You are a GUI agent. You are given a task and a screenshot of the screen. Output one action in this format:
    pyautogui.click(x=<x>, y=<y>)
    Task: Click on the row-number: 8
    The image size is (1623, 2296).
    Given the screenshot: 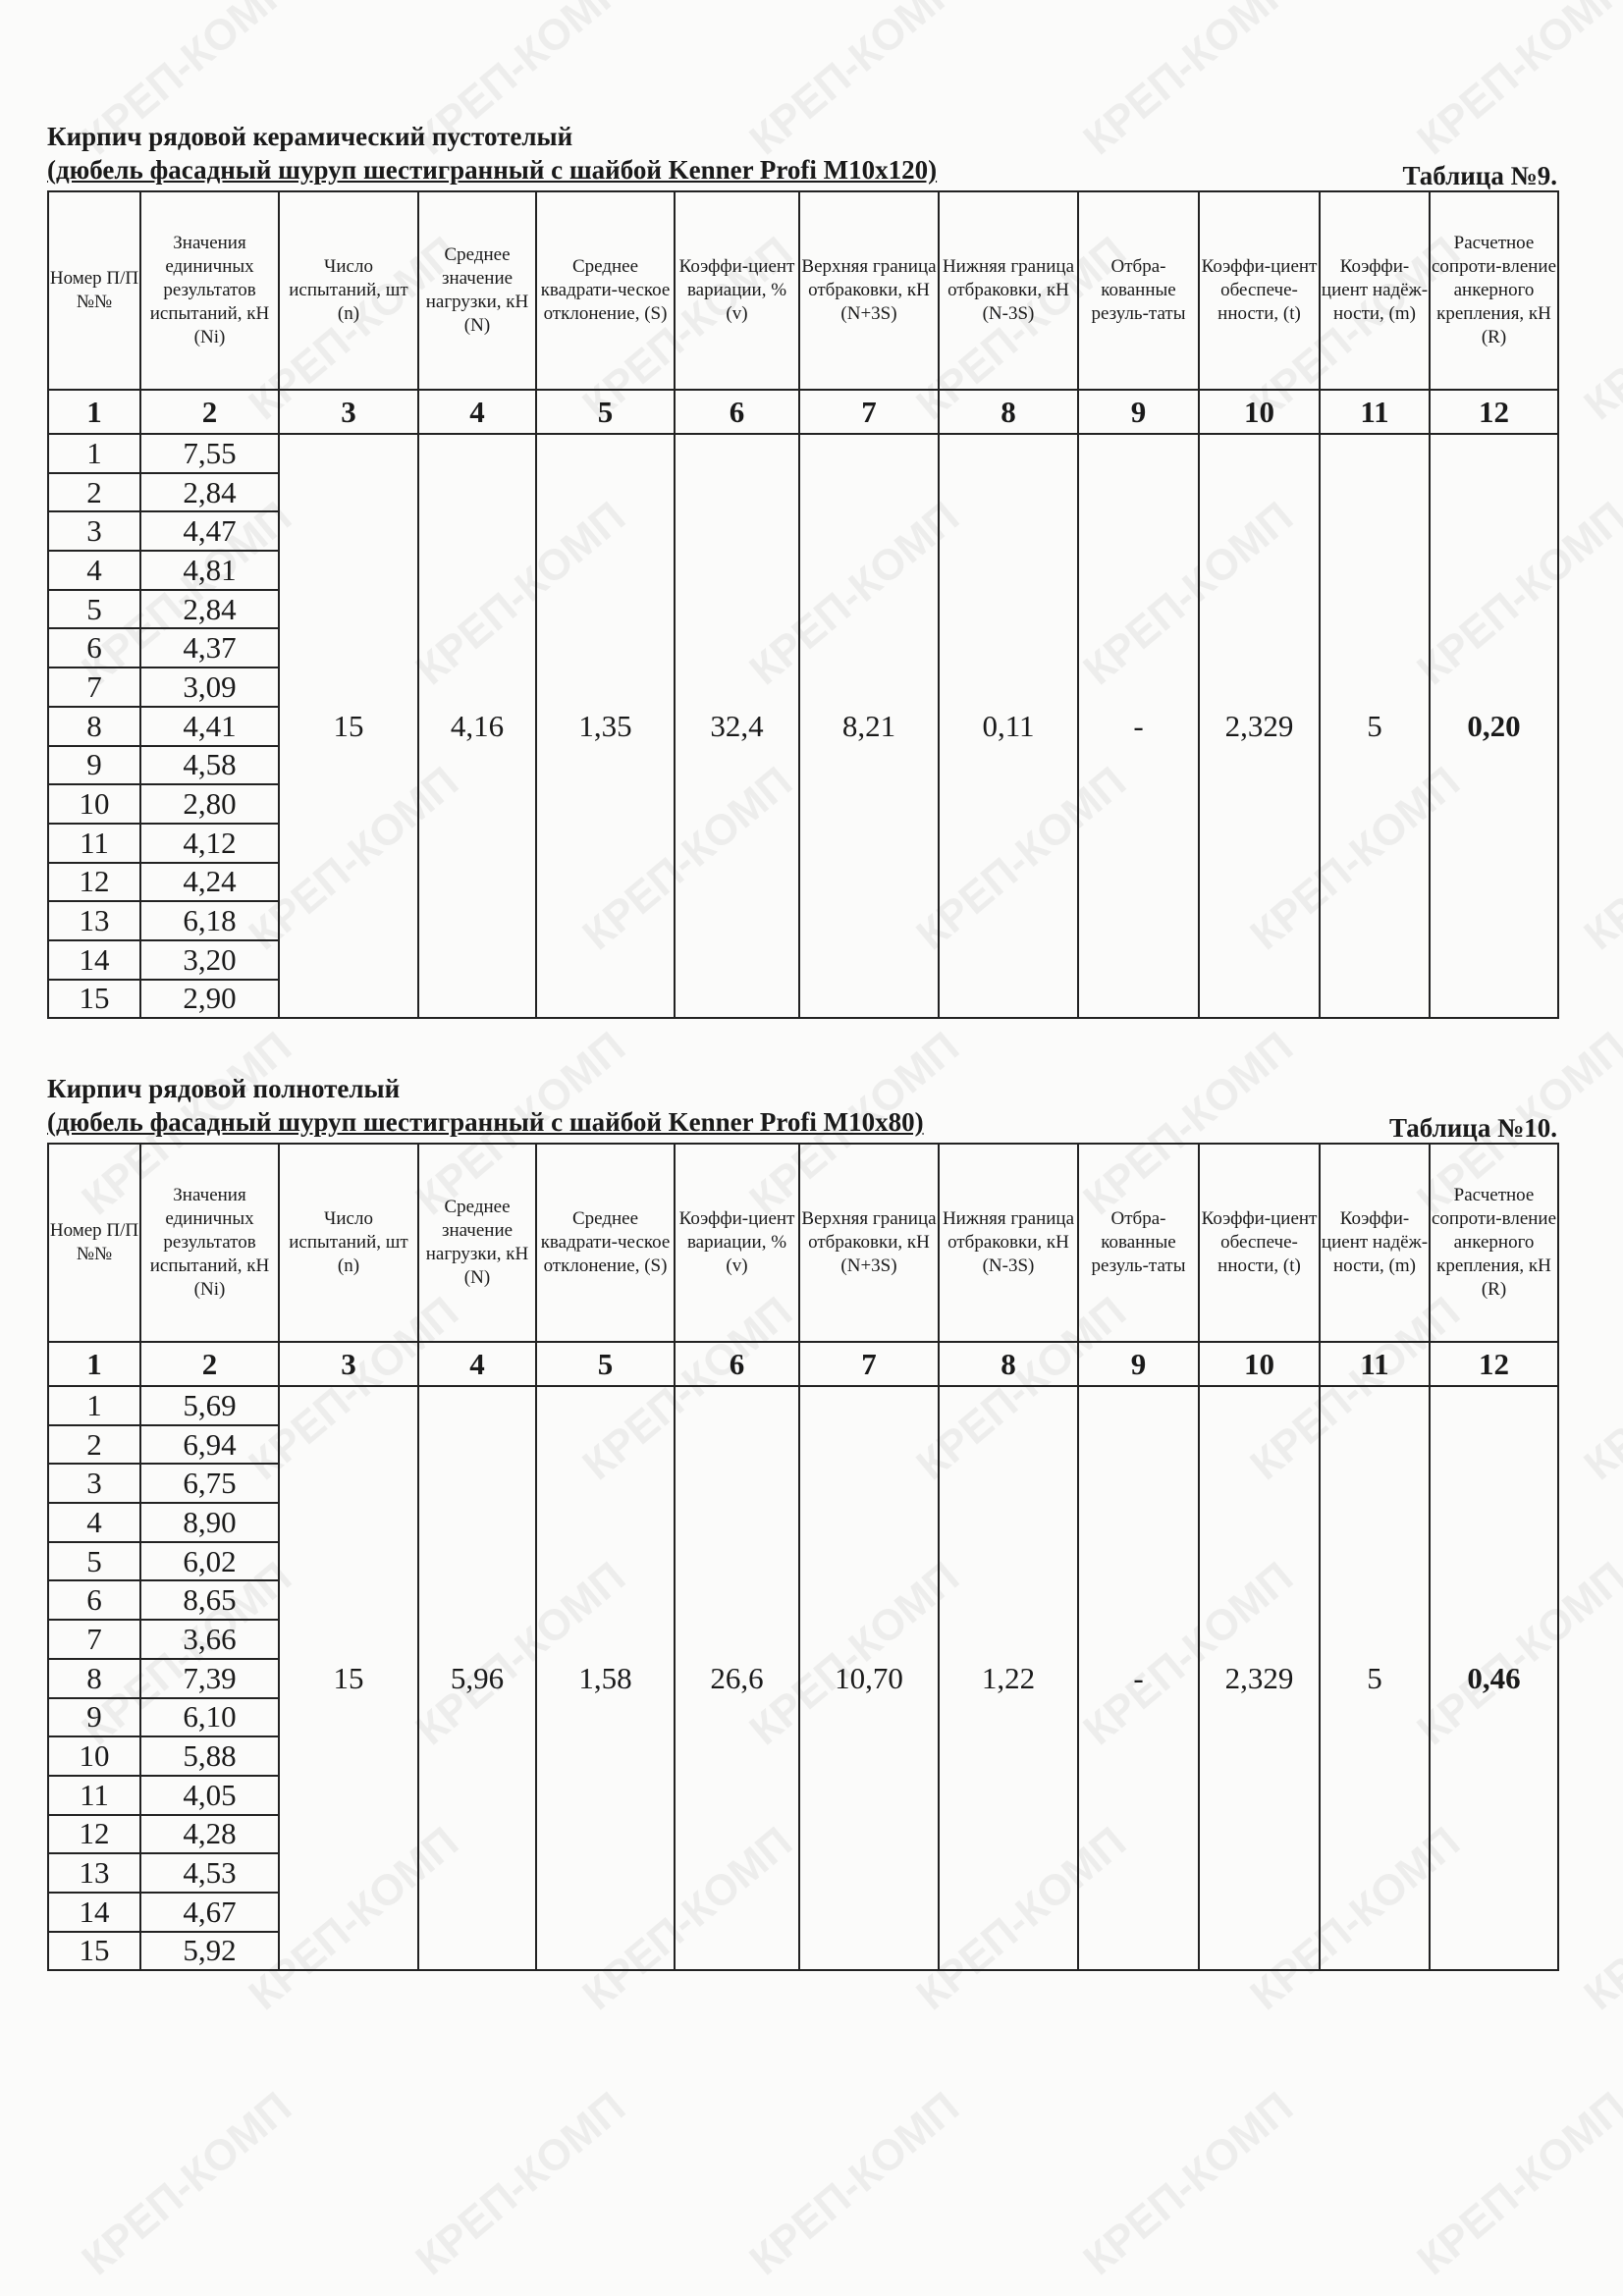 What is the action you would take?
    pyautogui.click(x=94, y=1678)
    